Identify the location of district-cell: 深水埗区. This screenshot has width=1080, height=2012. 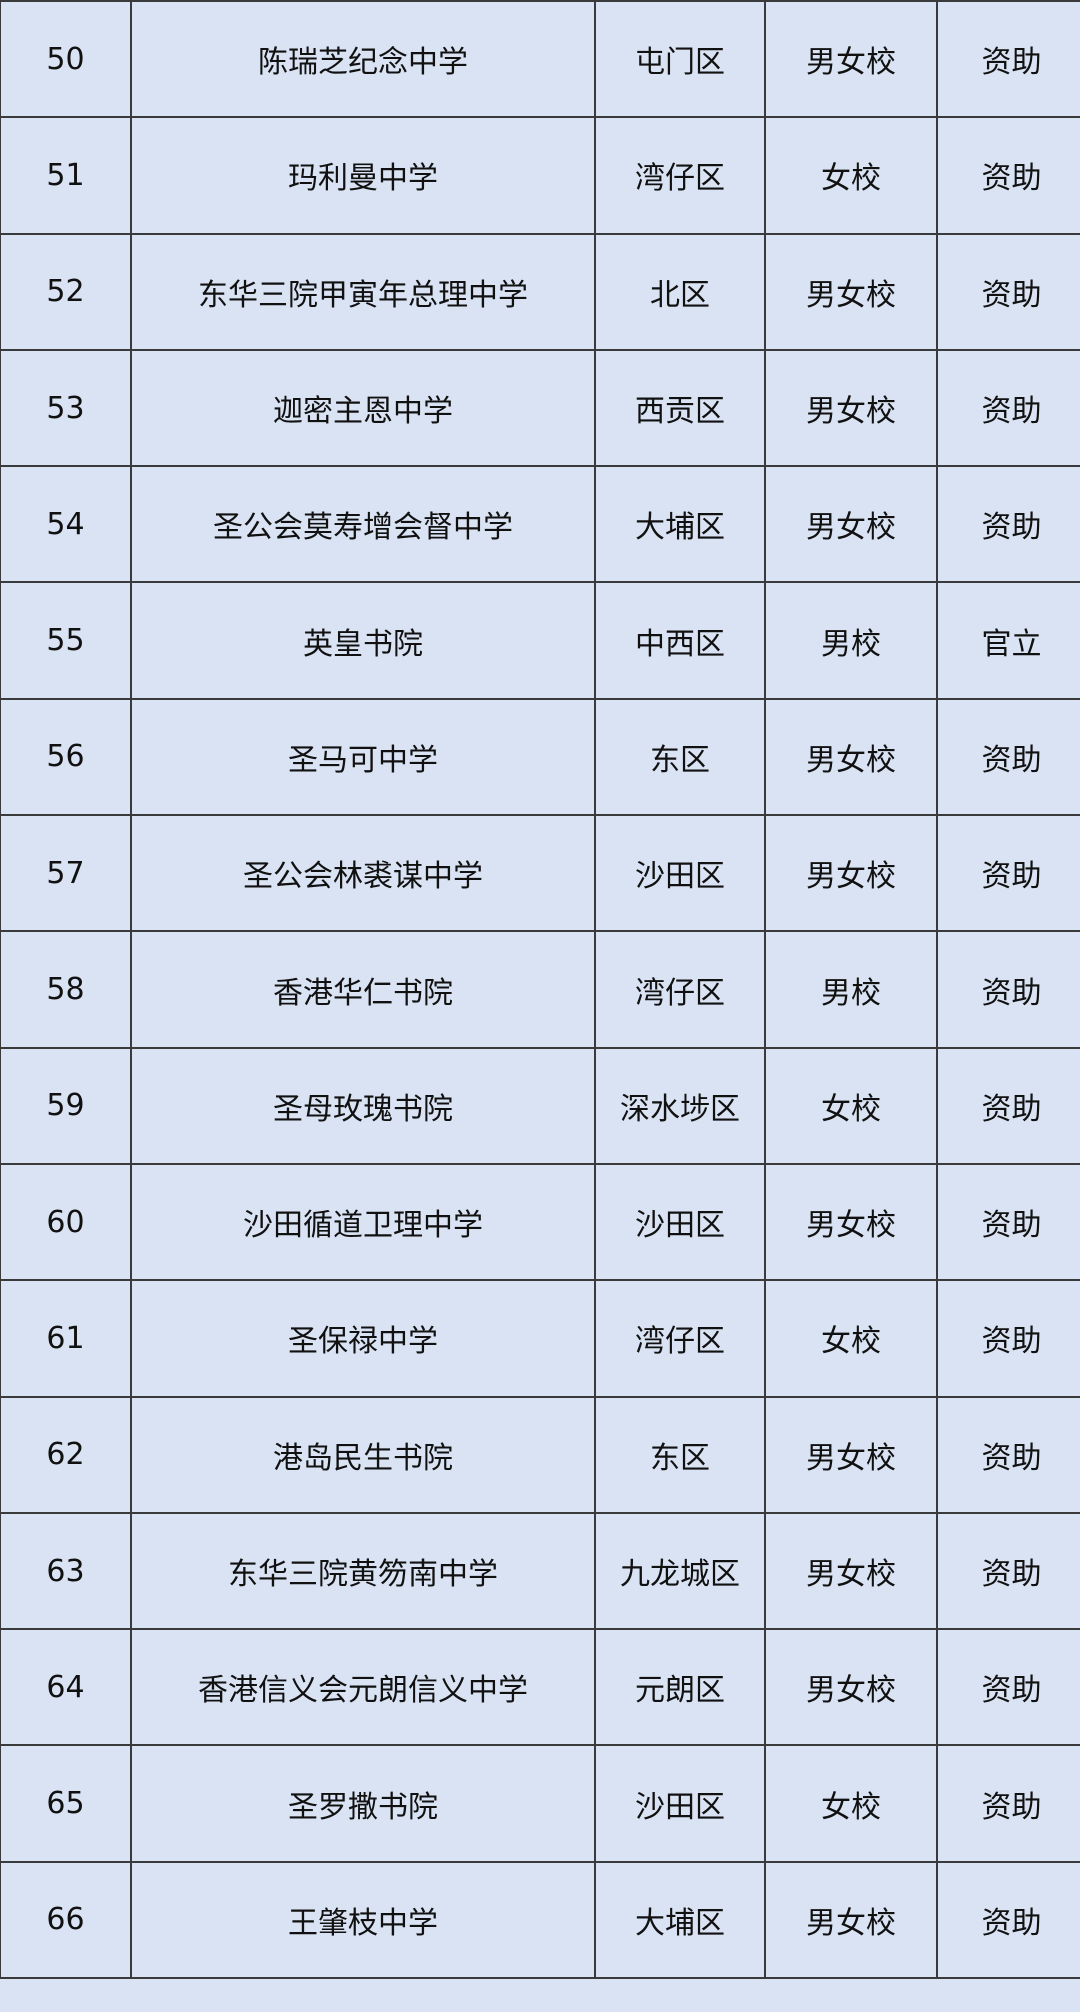
(680, 1105).